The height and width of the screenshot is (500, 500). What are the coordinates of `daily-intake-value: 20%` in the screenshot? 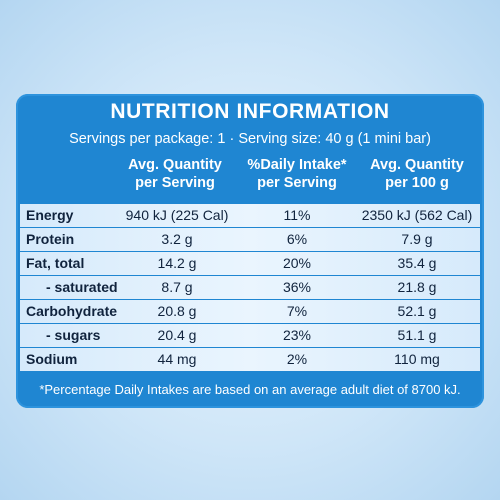 It's located at (297, 263).